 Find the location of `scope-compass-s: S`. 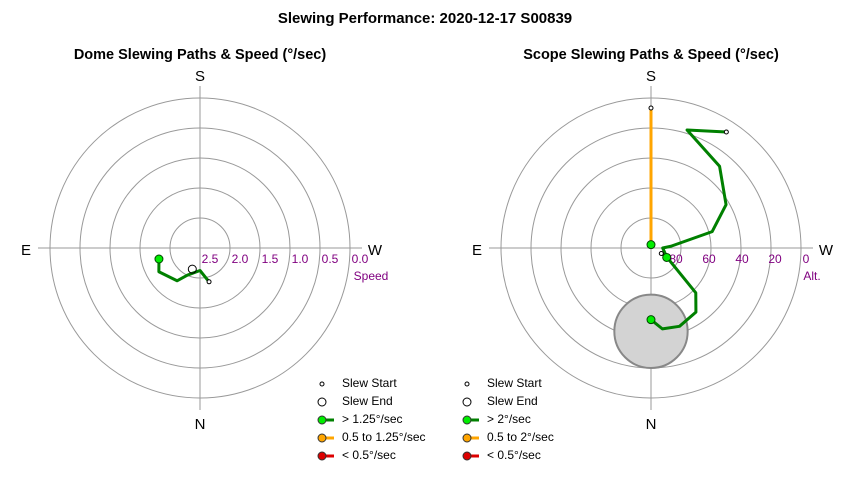

scope-compass-s: S is located at coordinates (651, 76).